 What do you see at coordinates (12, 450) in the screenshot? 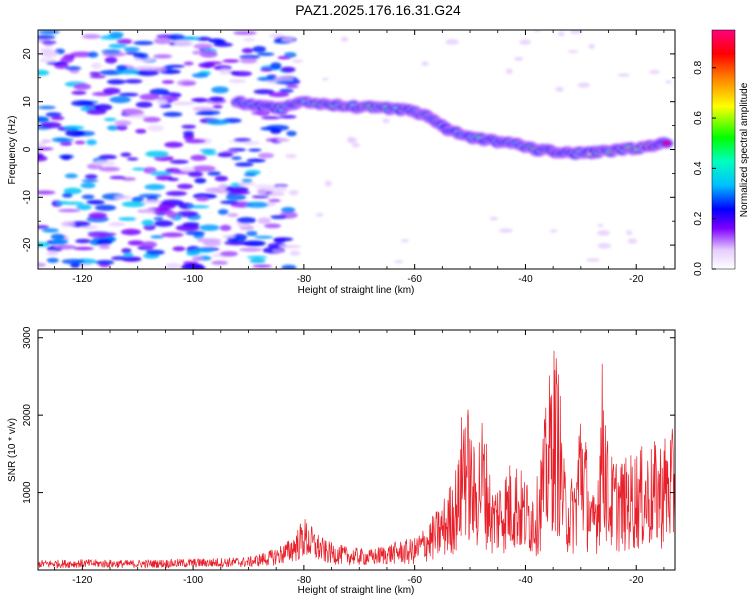
I see `snr-ylabel: SNR (10 * v/v)` at bounding box center [12, 450].